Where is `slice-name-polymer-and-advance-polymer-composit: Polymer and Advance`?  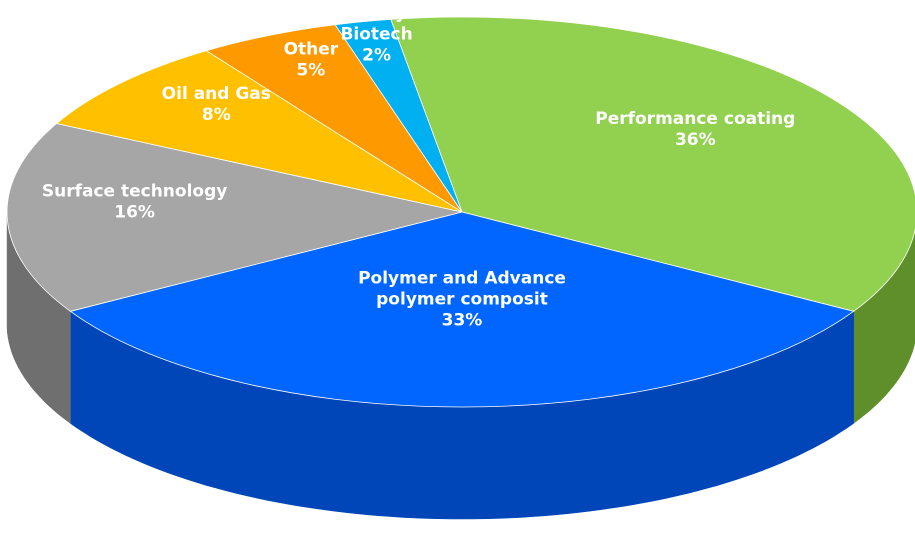 slice-name-polymer-and-advance-polymer-composit: Polymer and Advance is located at coordinates (462, 278).